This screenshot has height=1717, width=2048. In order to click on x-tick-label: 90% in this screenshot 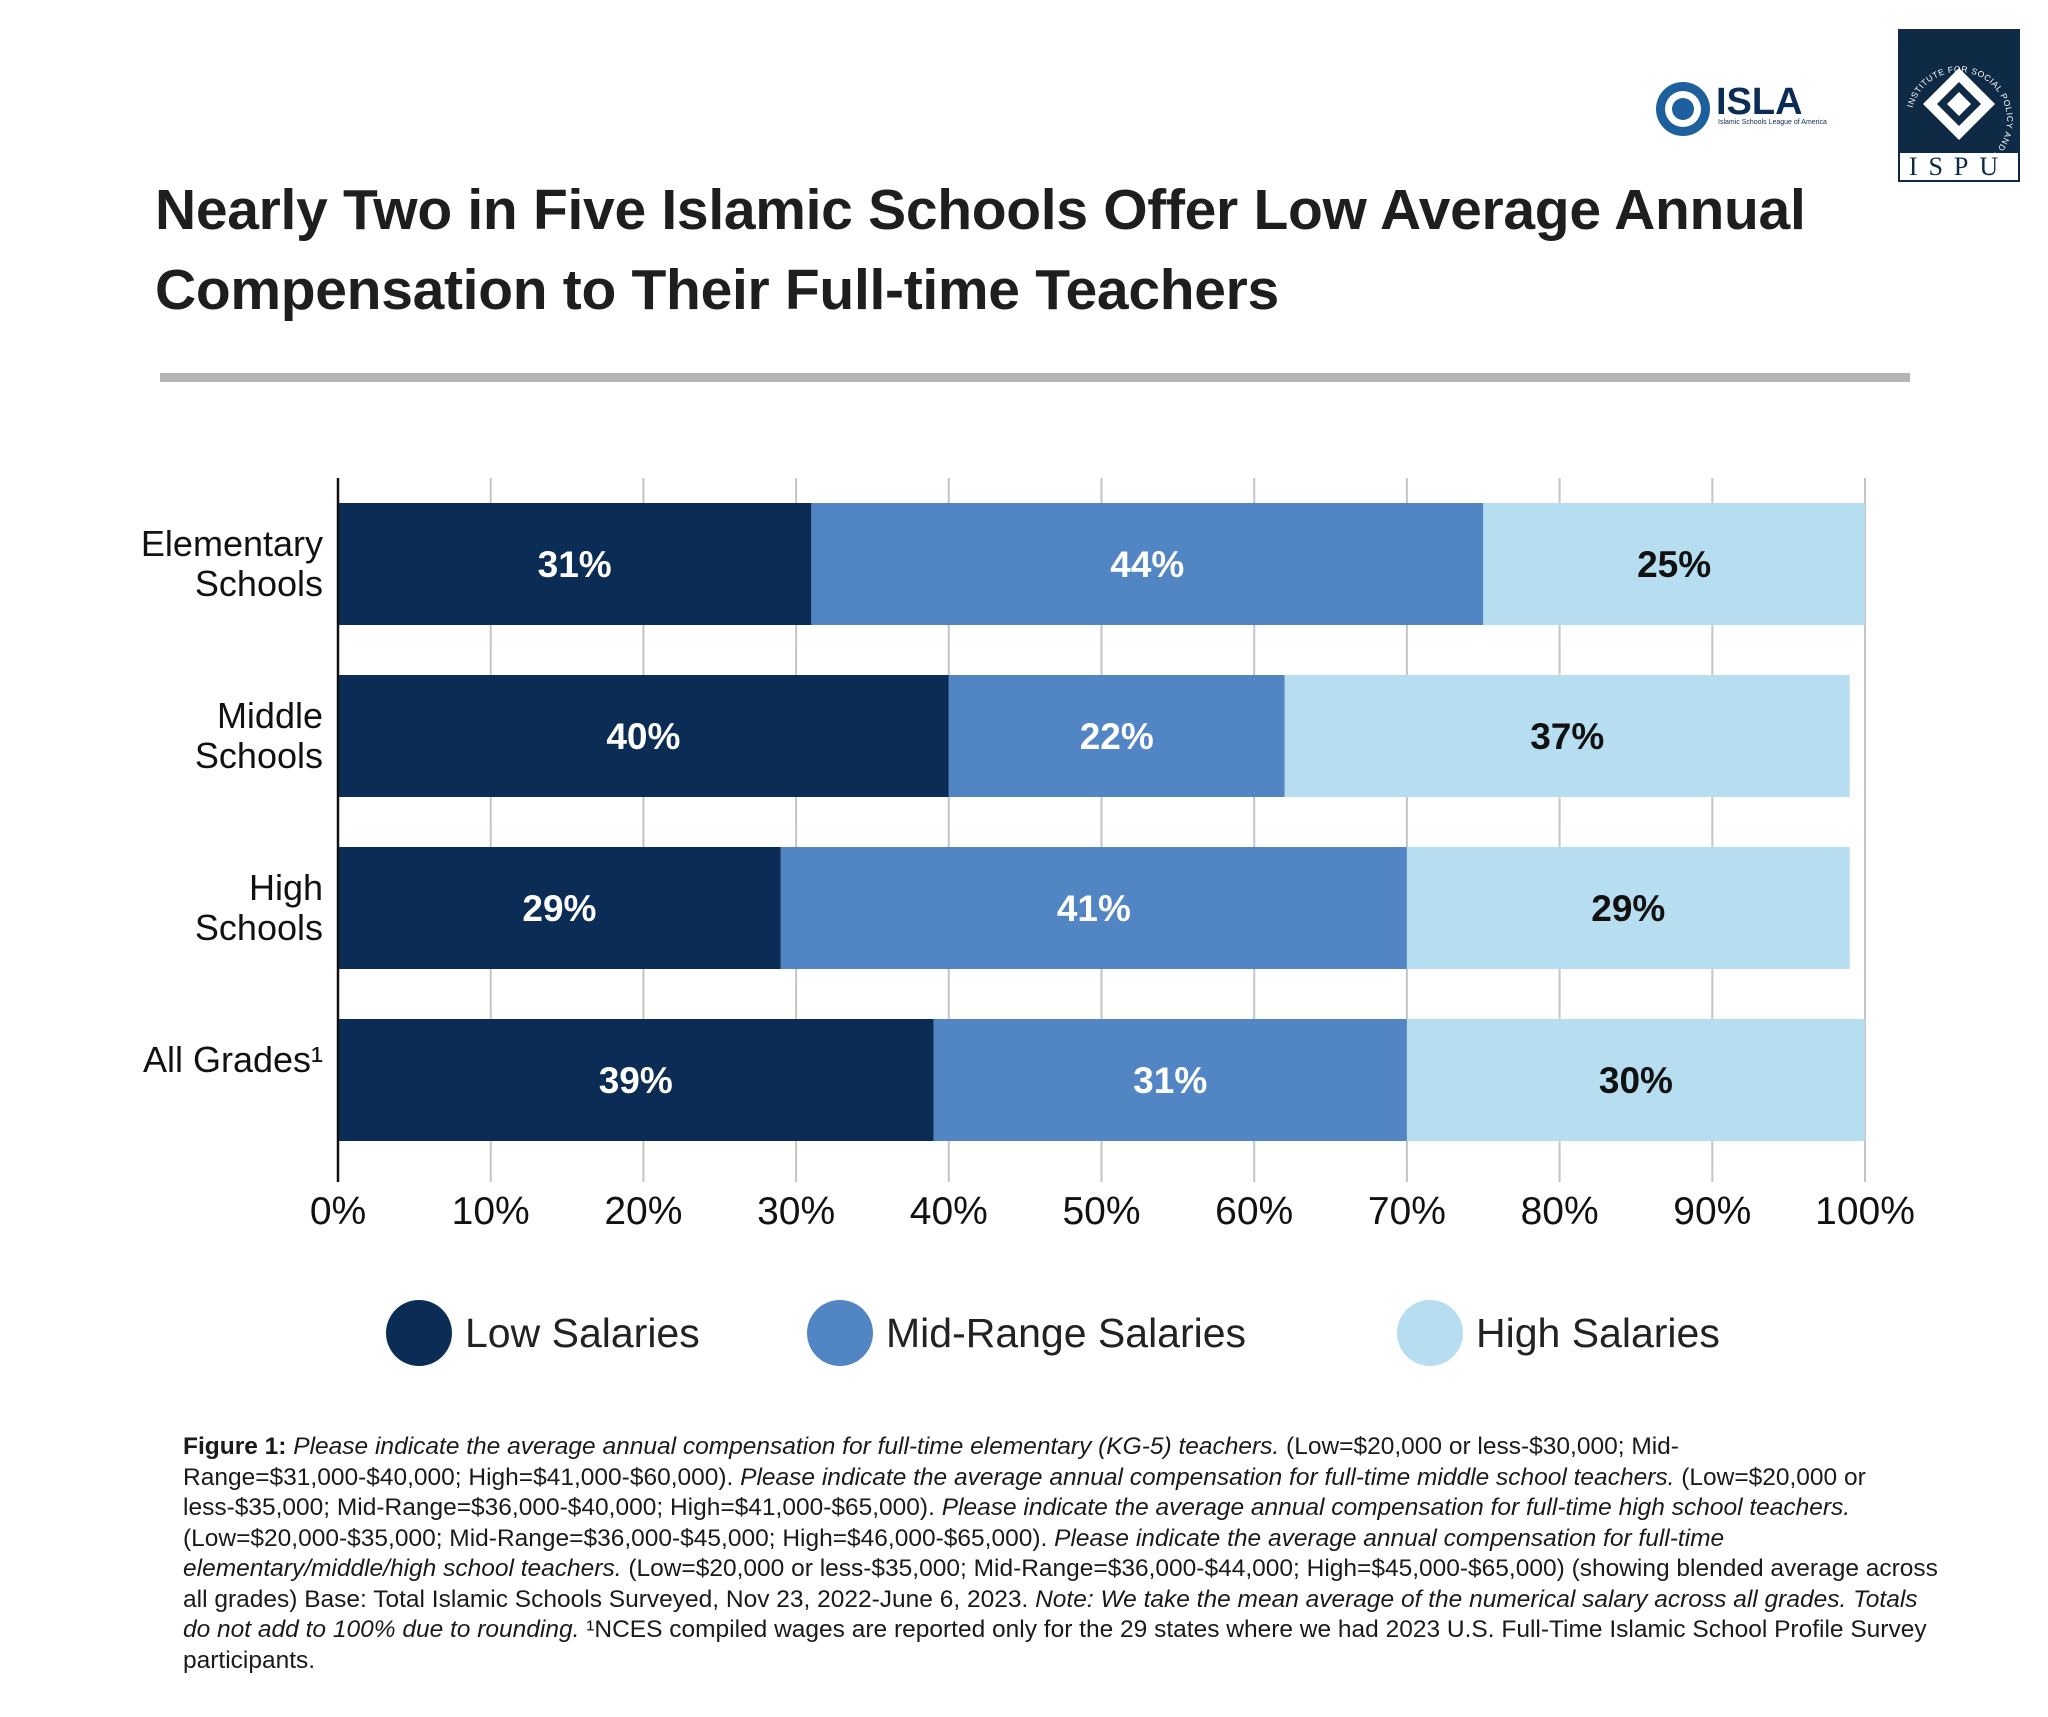, I will do `click(1712, 1211)`.